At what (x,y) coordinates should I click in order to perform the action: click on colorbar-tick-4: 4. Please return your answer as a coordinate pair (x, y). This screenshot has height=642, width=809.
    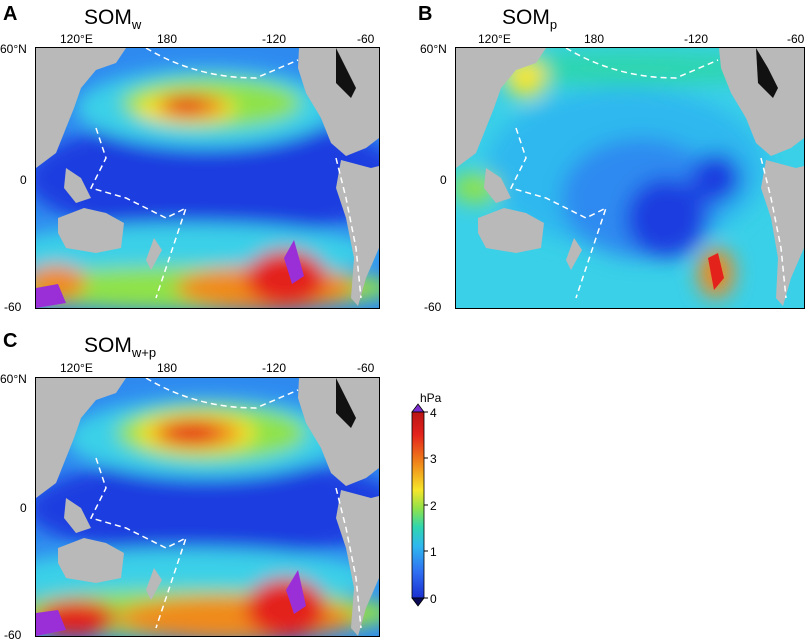
    Looking at the image, I should click on (433, 413).